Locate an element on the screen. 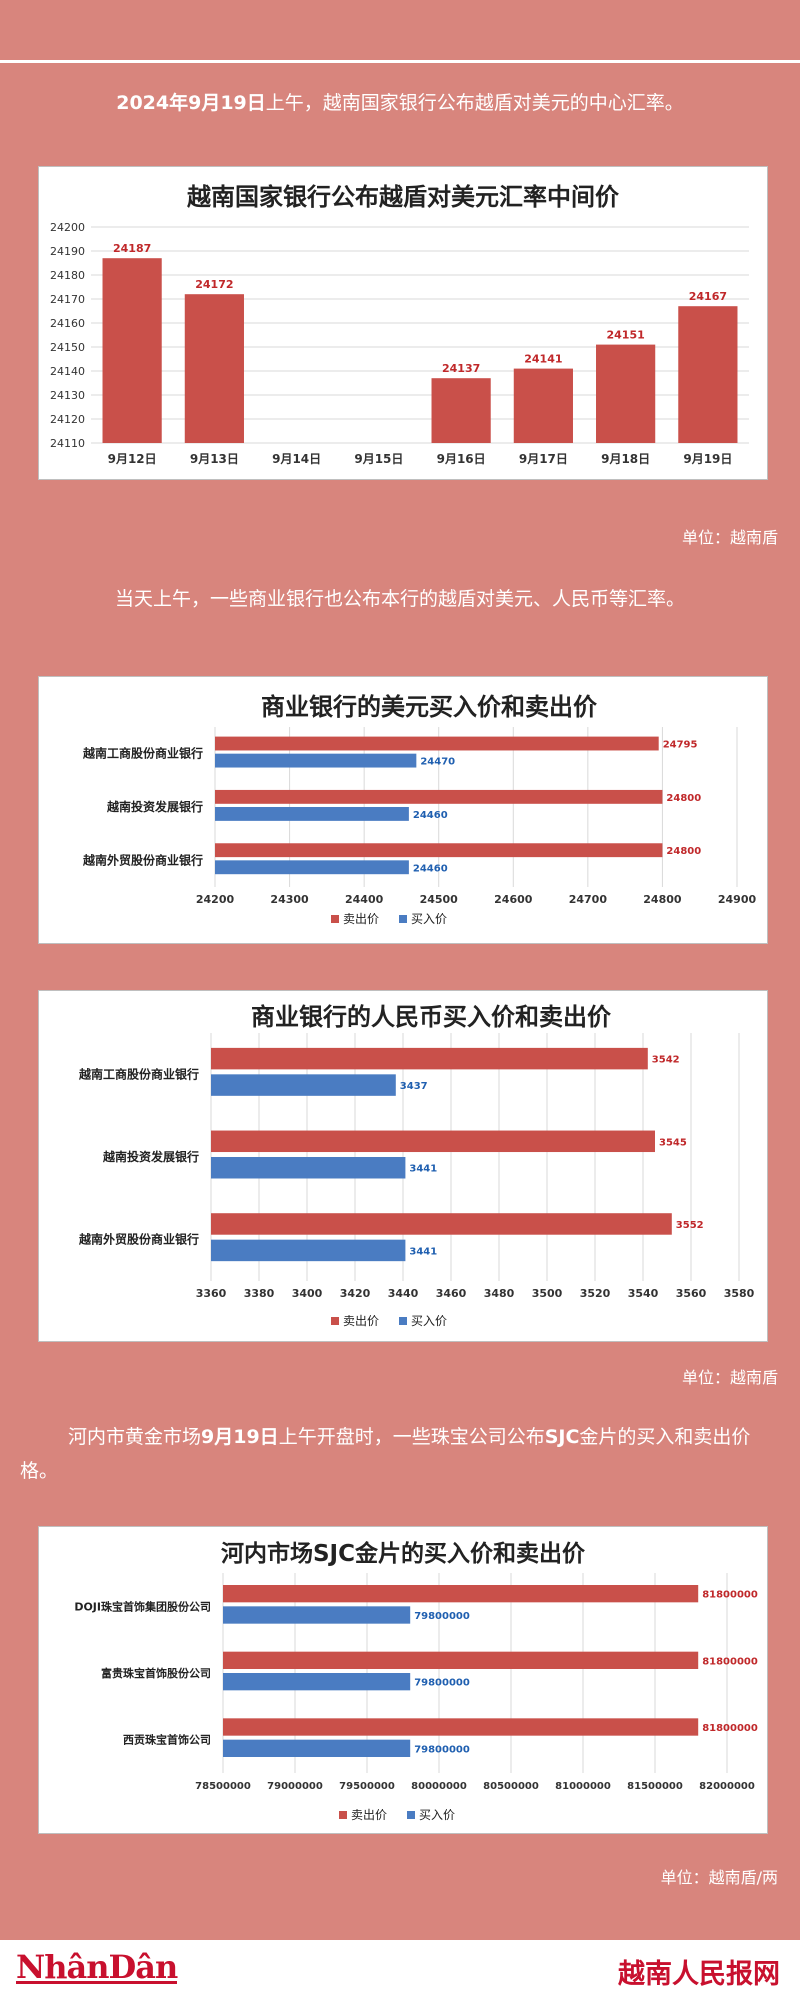  y-tick-label: 24160 is located at coordinates (67, 323).